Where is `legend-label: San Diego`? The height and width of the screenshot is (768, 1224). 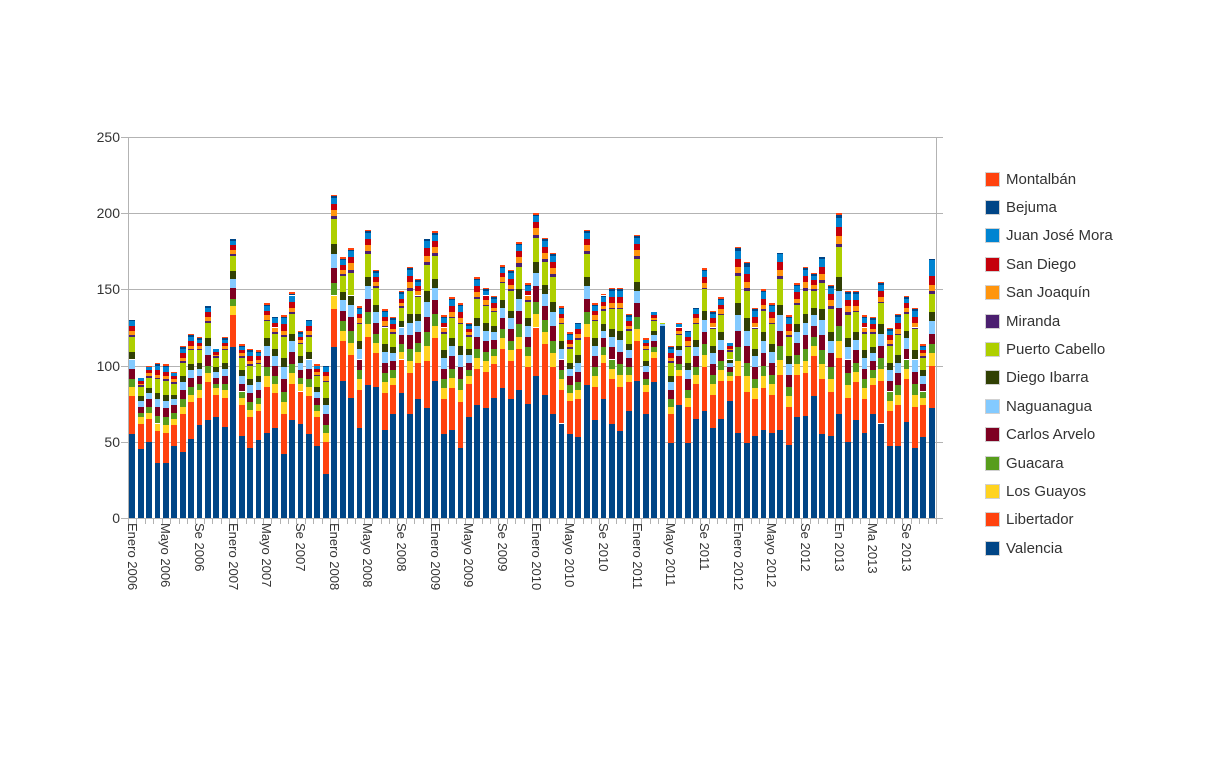 legend-label: San Diego is located at coordinates (1041, 264).